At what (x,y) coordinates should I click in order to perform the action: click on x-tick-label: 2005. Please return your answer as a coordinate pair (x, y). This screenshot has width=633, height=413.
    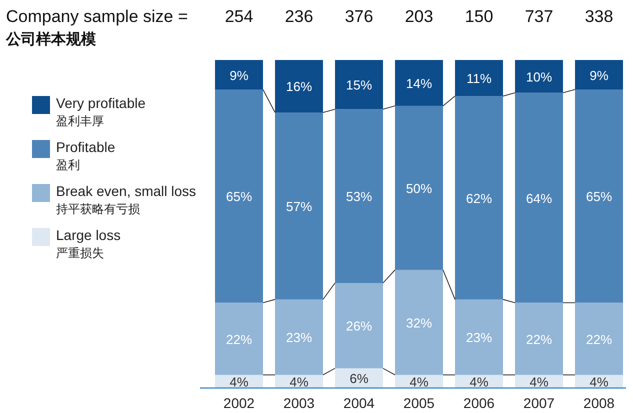
    Looking at the image, I should click on (419, 403).